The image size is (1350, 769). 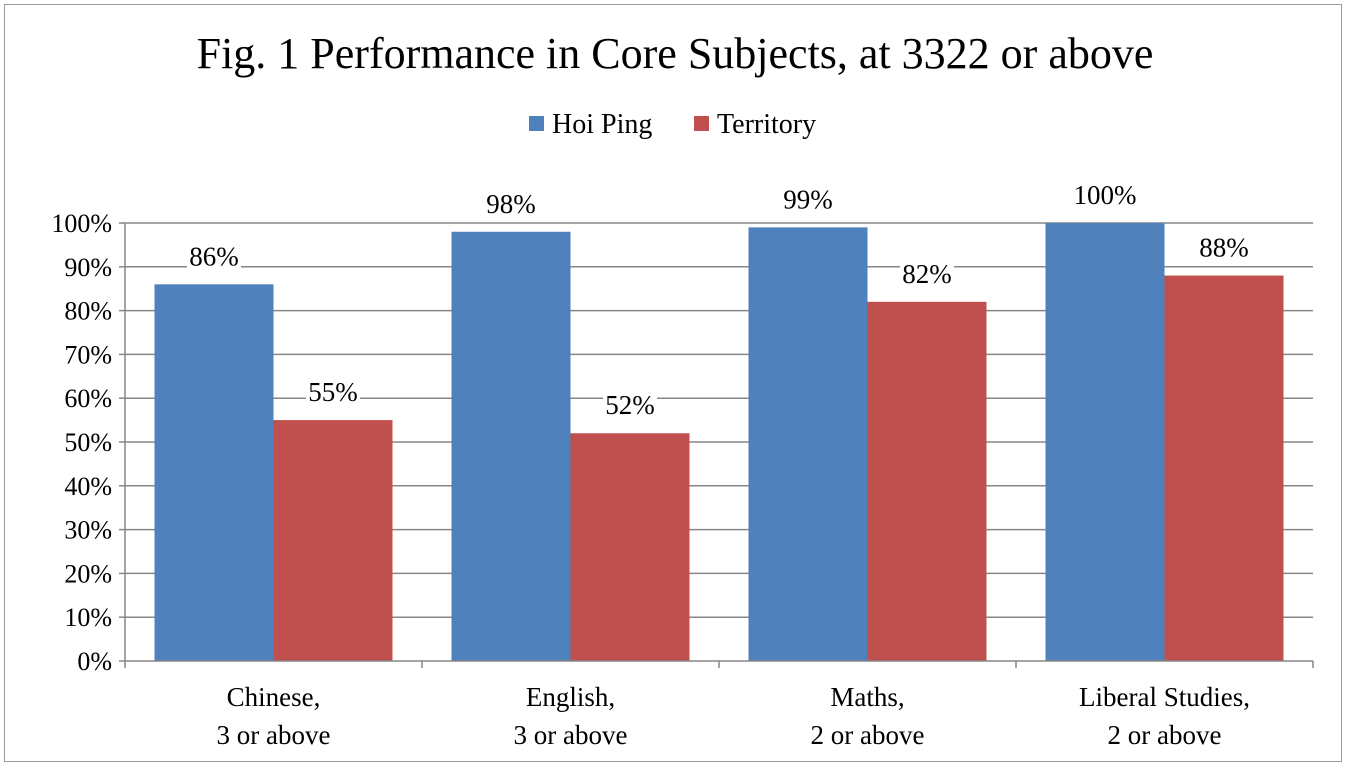 I want to click on data-label: 100%, so click(x=1105, y=195).